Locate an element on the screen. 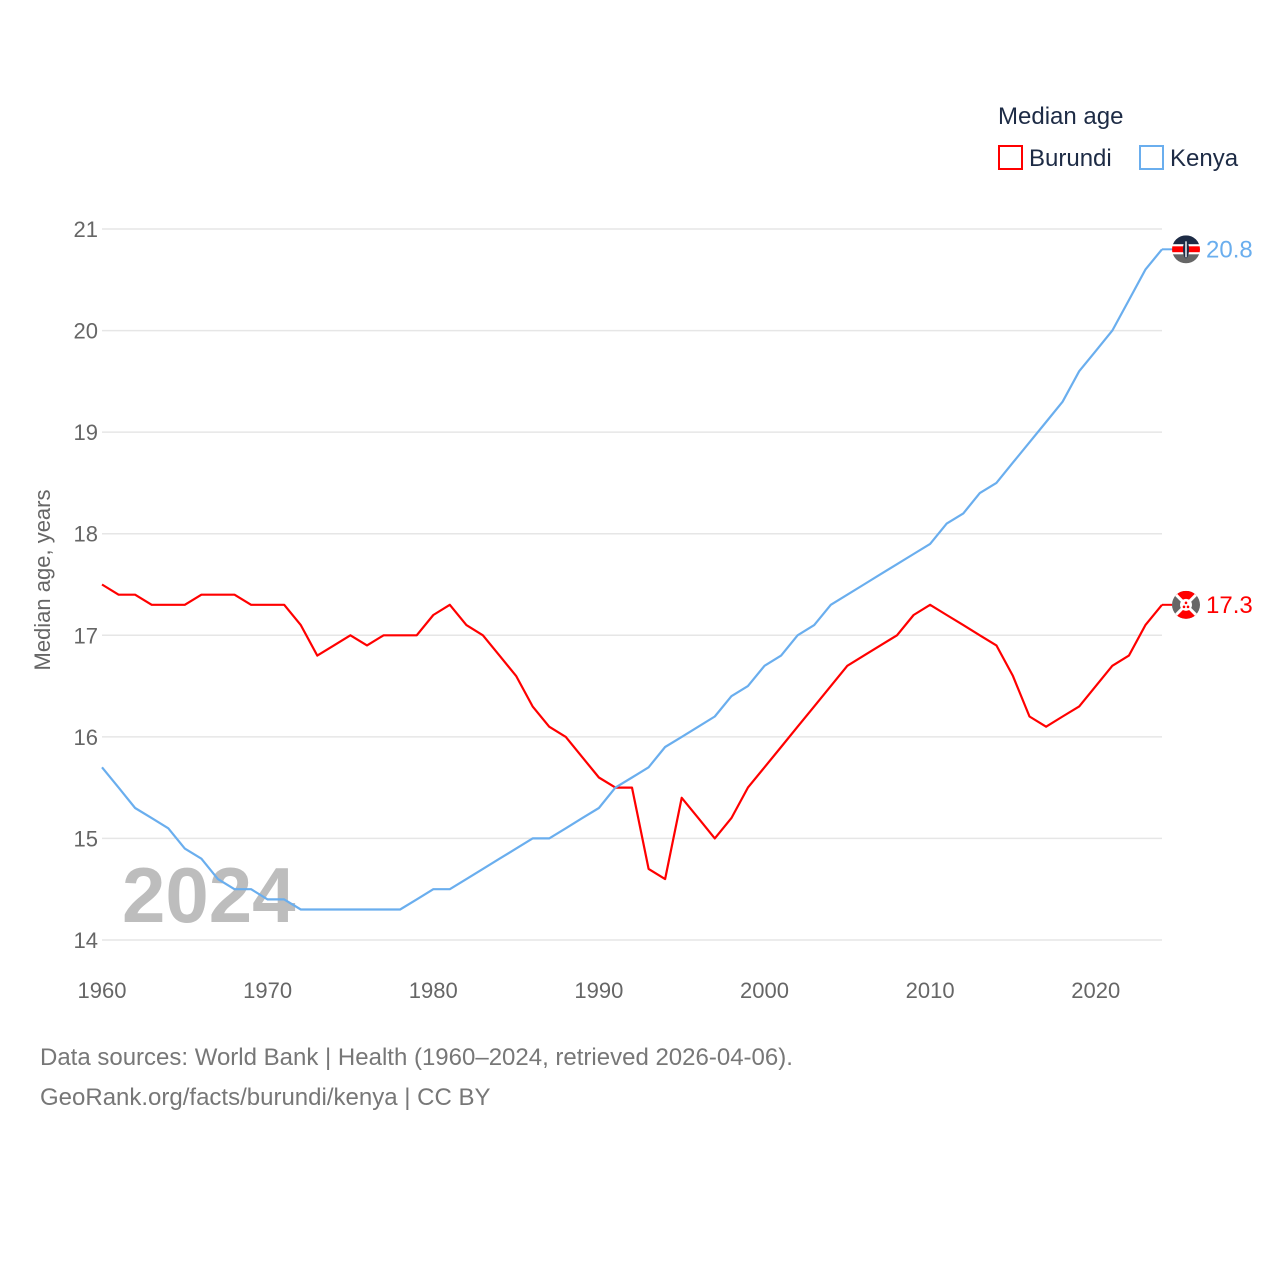 Image resolution: width=1280 pixels, height=1280 pixels. kenya-flag-icon is located at coordinates (1186, 249).